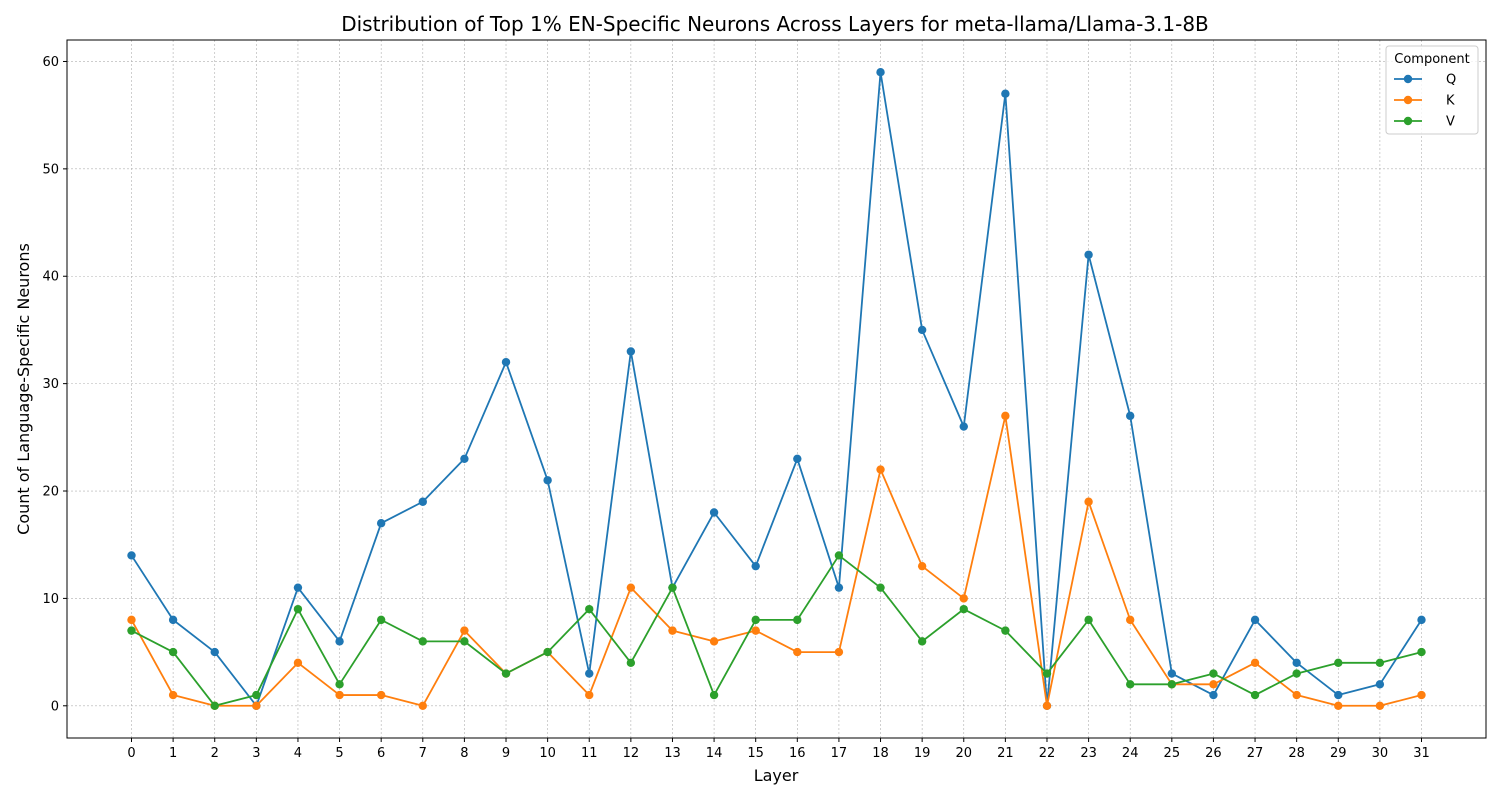 The height and width of the screenshot is (800, 1500). I want to click on y-axis-label: Count of Language-Specific Neurons, so click(23, 389).